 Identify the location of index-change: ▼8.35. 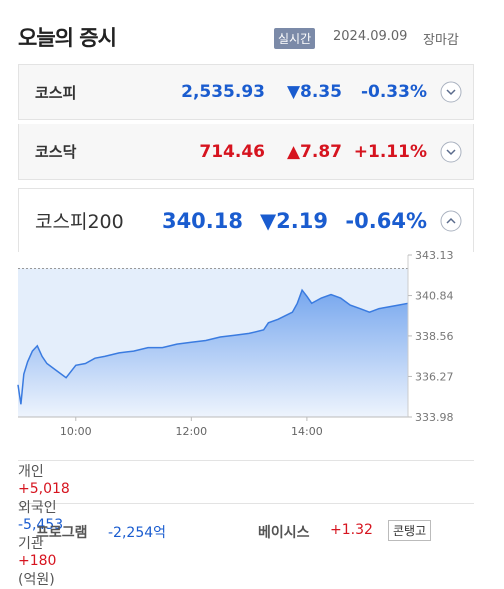
(314, 92).